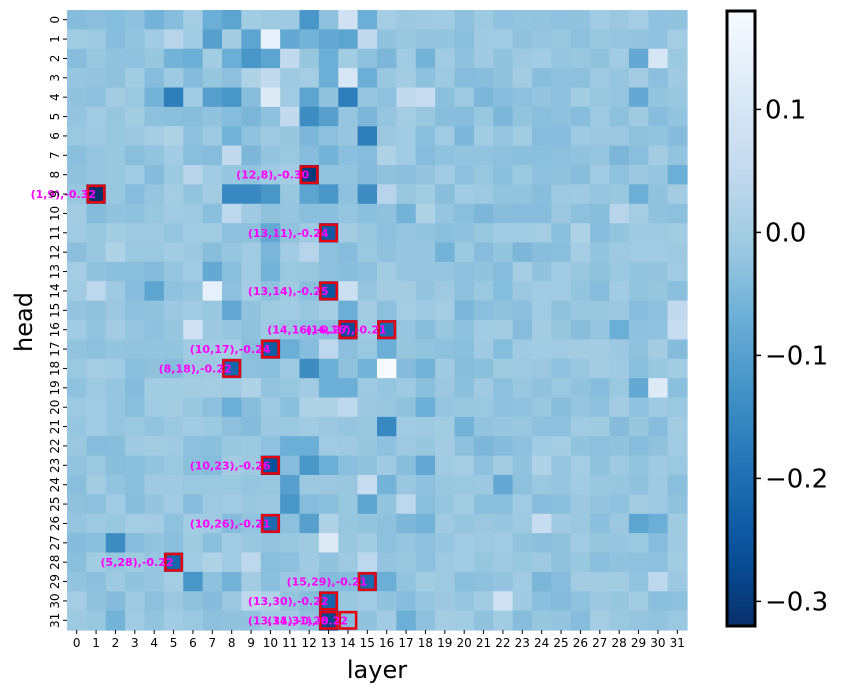 Image resolution: width=850 pixels, height=693 pixels. What do you see at coordinates (230, 349) in the screenshot?
I see `annotation-label: (10,17),-0.24` at bounding box center [230, 349].